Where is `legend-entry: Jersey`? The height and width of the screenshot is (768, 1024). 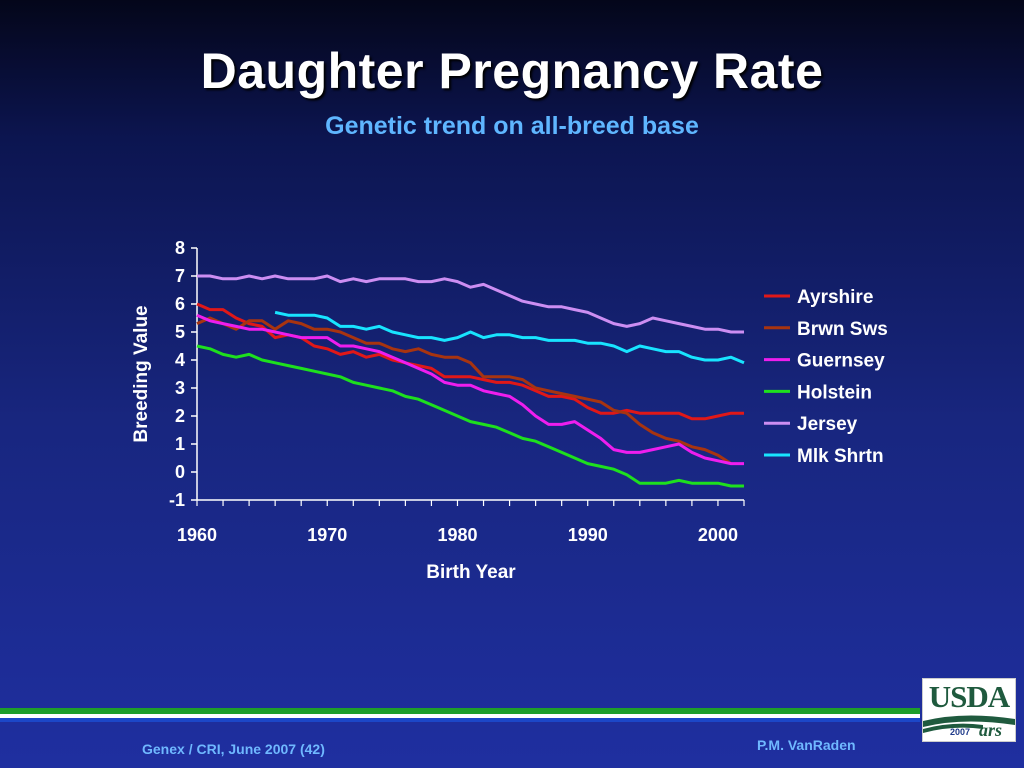
legend-entry: Jersey is located at coordinates (827, 424).